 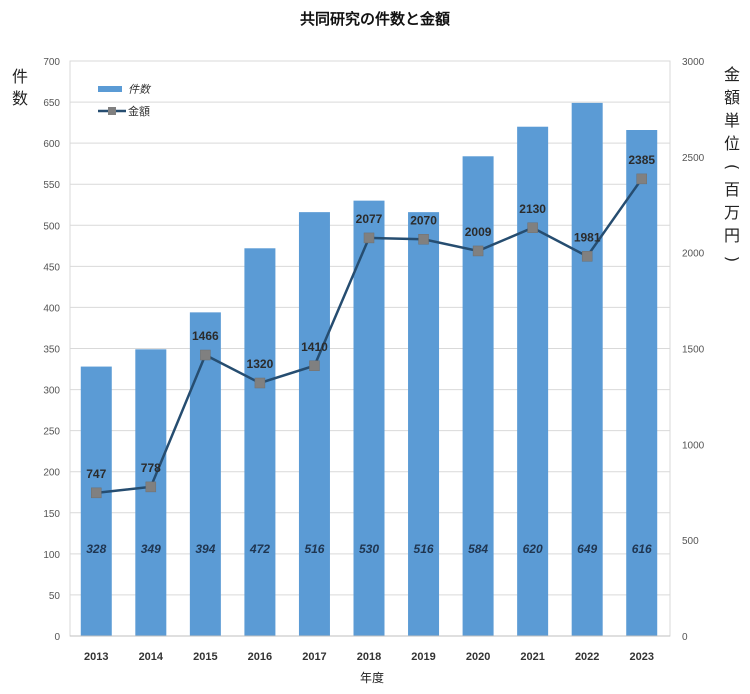 What do you see at coordinates (642, 549) in the screenshot?
I see `bar-data-label: 616` at bounding box center [642, 549].